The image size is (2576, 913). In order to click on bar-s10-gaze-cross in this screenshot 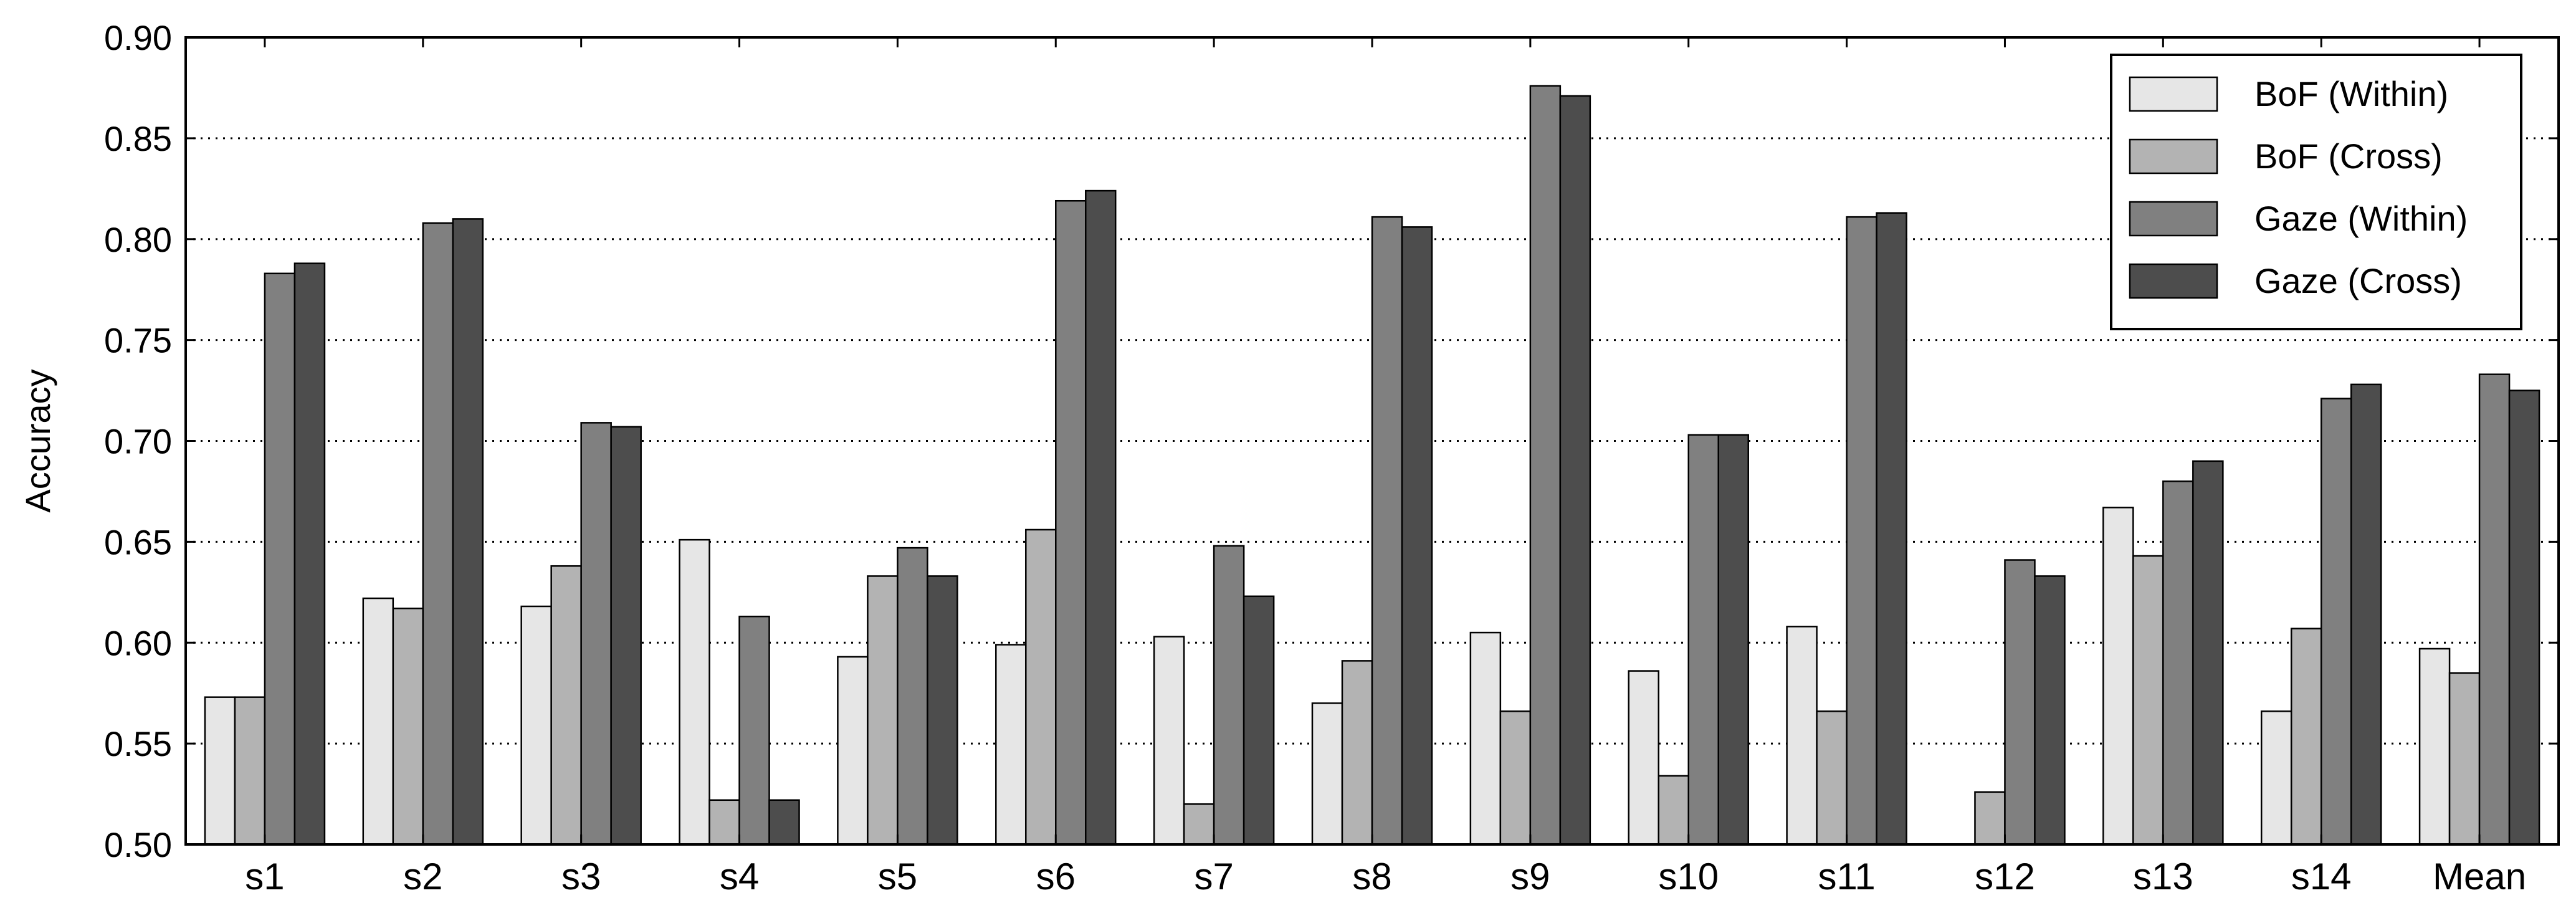, I will do `click(1733, 640)`.